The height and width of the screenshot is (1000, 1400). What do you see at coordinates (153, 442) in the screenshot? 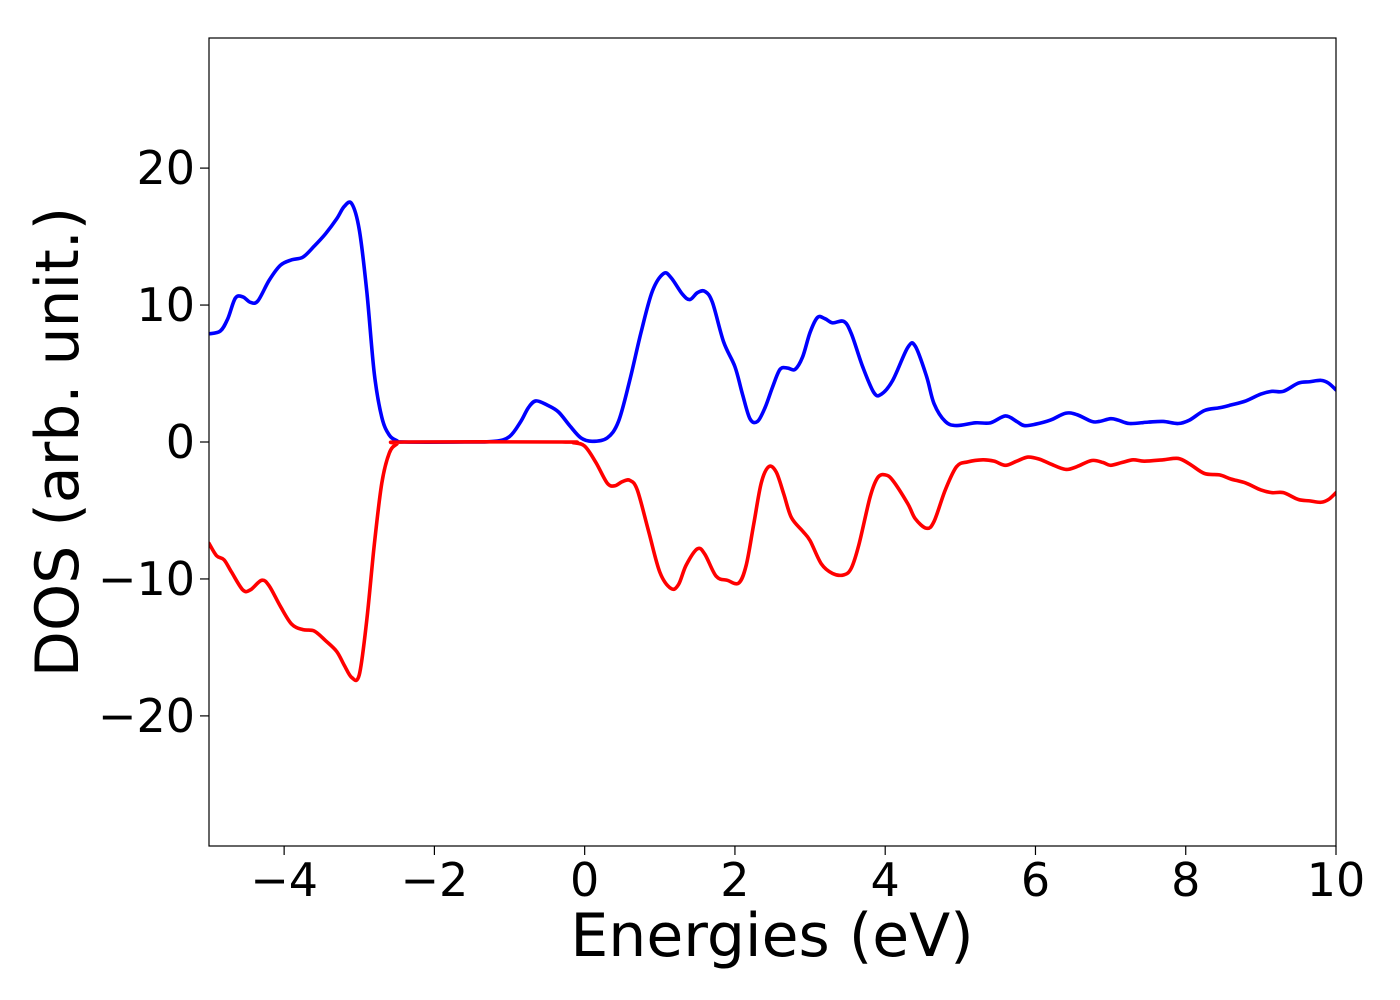
I see `y-axis-ticks: −20 −10 0 10 20` at bounding box center [153, 442].